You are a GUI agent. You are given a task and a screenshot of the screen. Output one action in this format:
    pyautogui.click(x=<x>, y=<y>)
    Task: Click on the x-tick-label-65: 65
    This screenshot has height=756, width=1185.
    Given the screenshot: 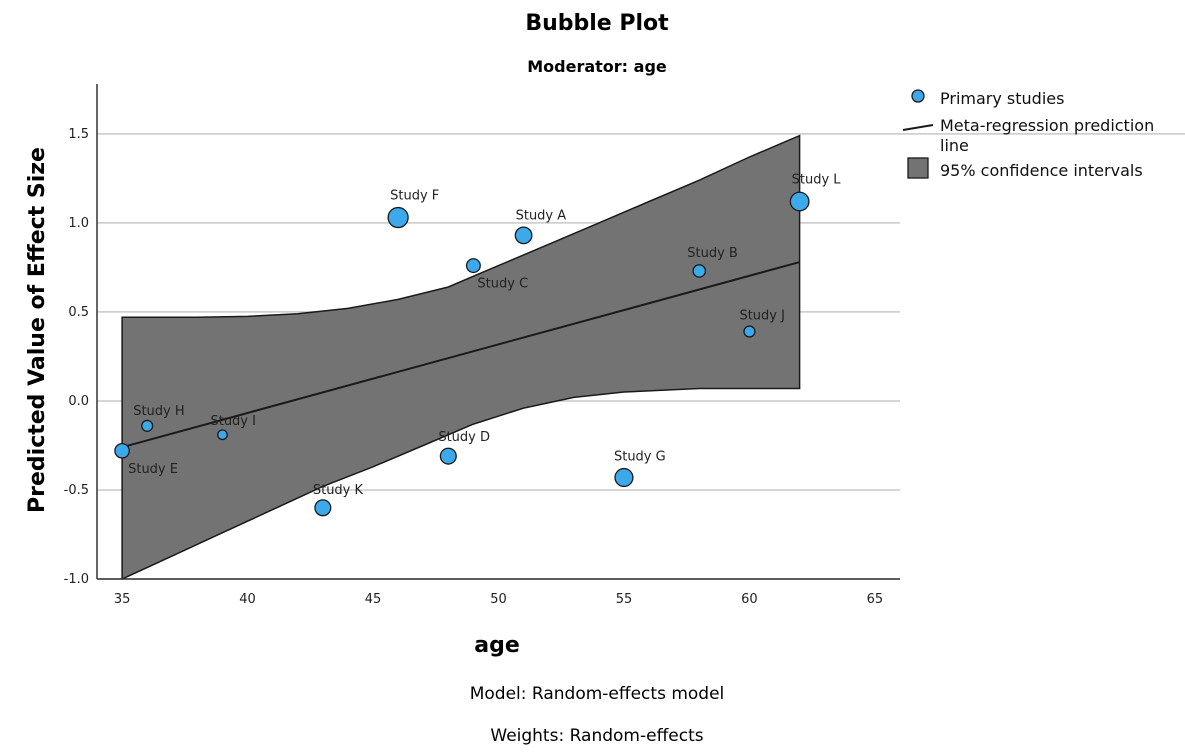 What is the action you would take?
    pyautogui.click(x=875, y=599)
    